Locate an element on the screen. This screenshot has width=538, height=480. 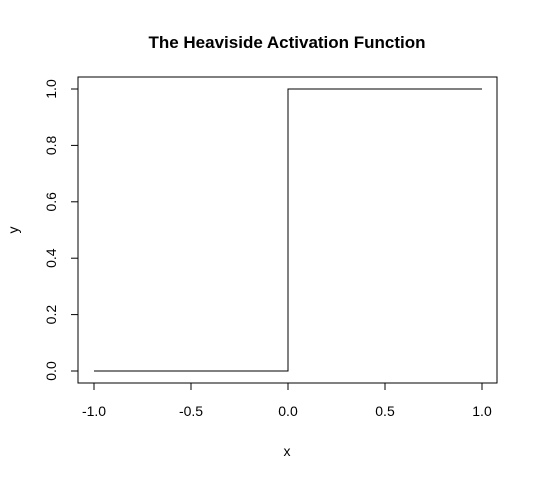
chart-title: The Heaviside Activation Function is located at coordinates (286, 42).